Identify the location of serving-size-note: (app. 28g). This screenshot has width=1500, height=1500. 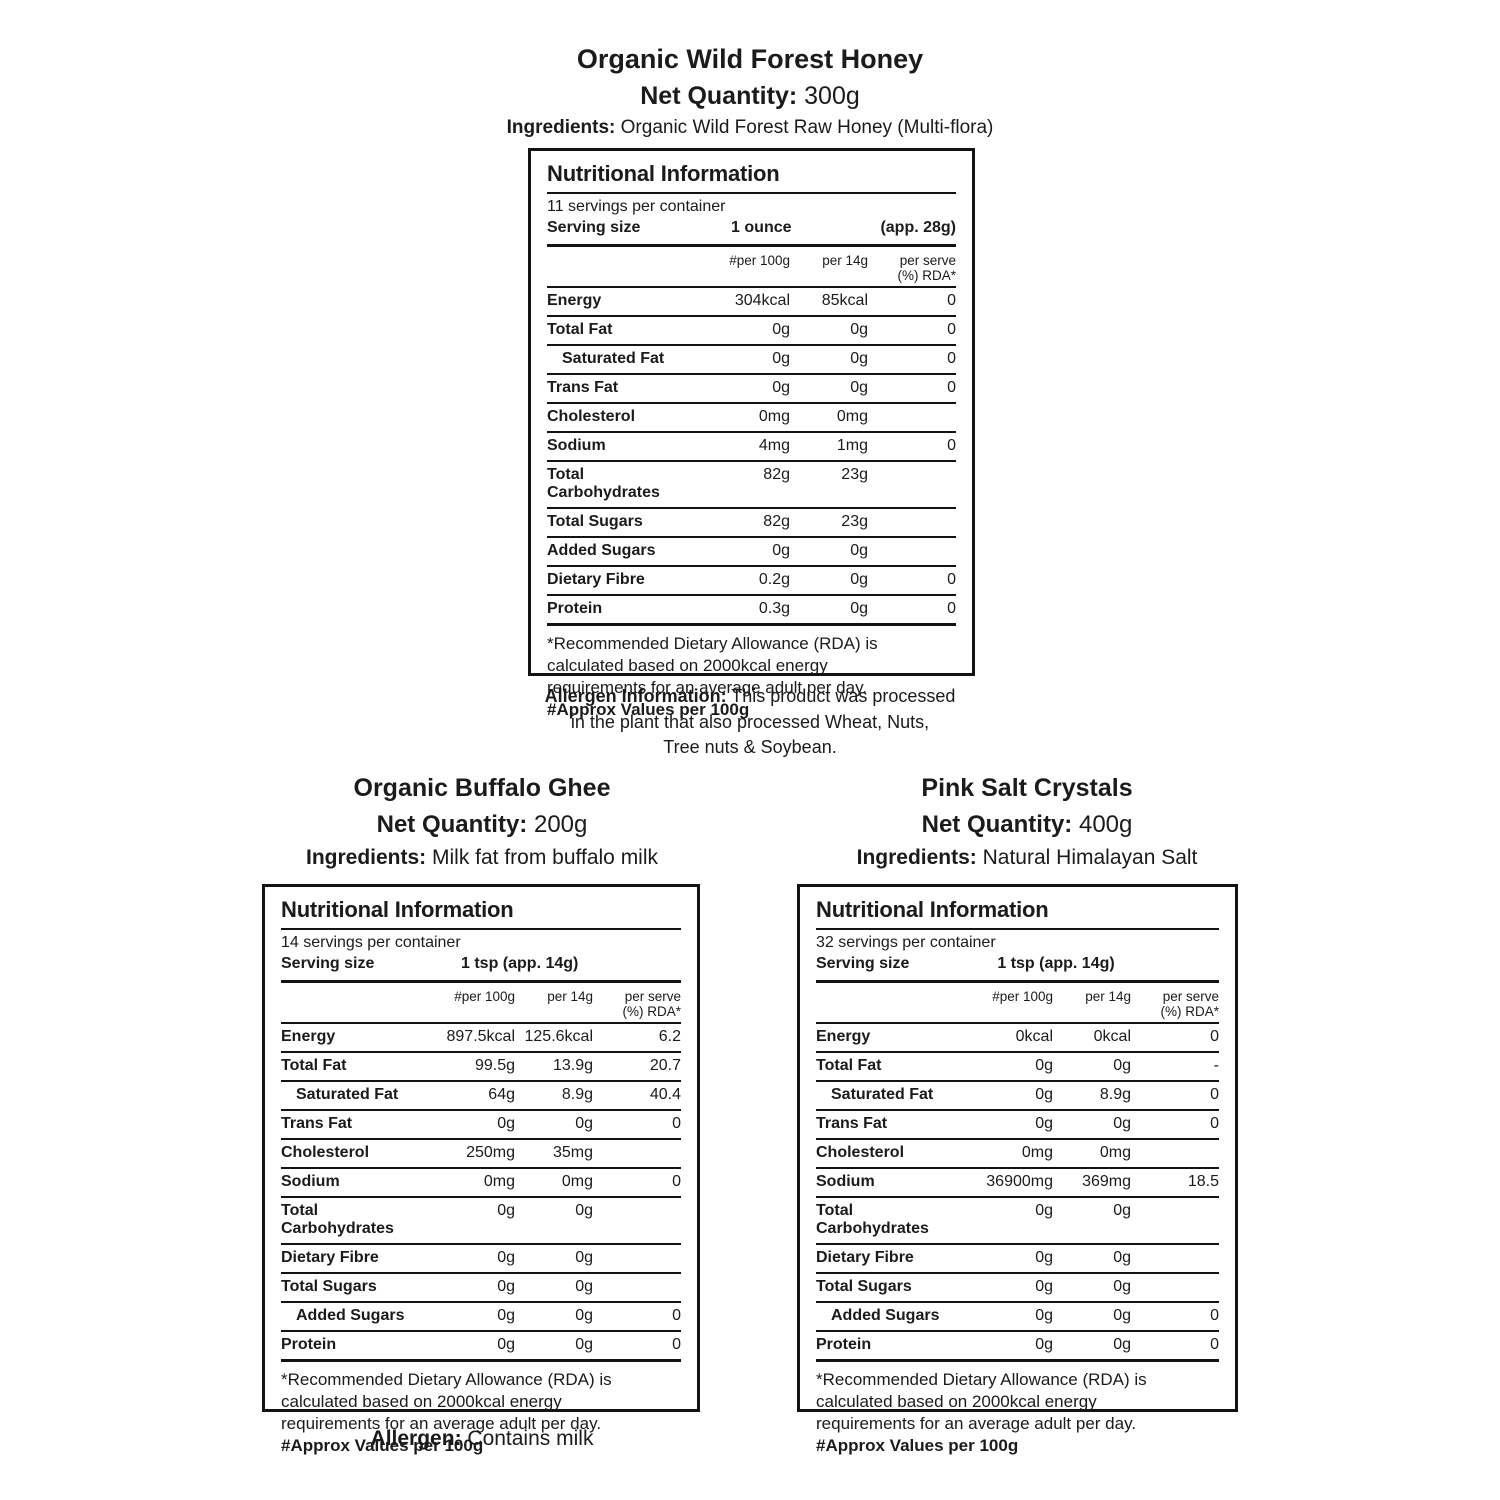
(918, 227).